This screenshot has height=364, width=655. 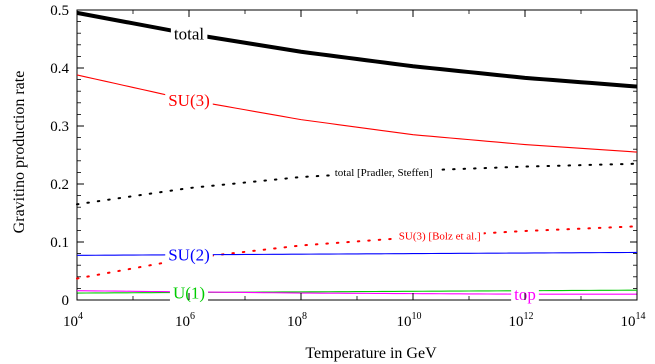 What do you see at coordinates (59, 11) in the screenshot?
I see `y-tick-label: 0.5` at bounding box center [59, 11].